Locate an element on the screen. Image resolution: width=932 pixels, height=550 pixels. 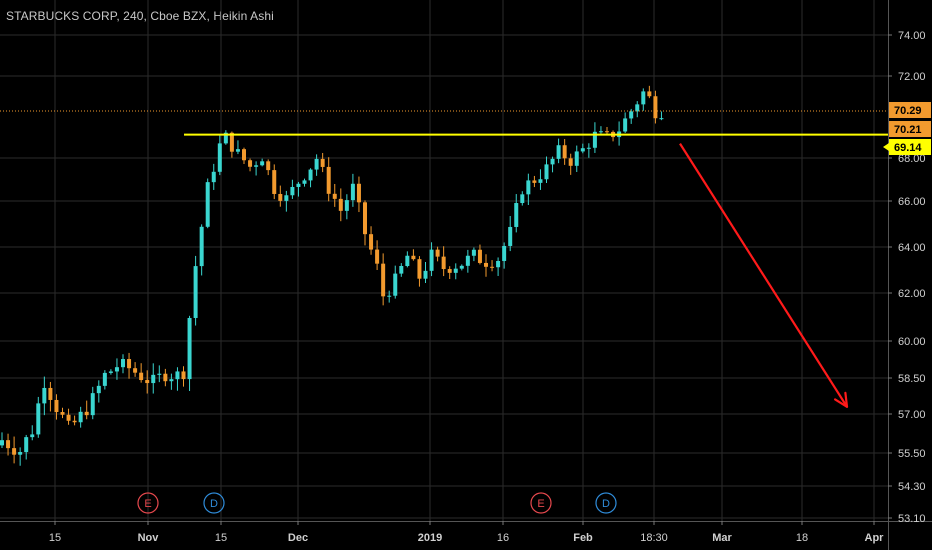
price-tick-label: 64.00 is located at coordinates (912, 248).